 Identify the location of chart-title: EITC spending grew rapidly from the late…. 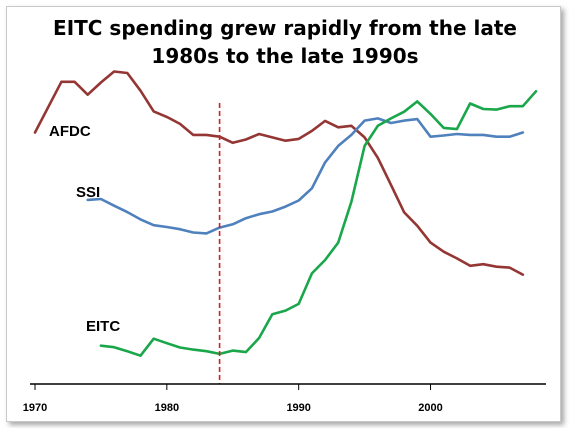
(285, 42).